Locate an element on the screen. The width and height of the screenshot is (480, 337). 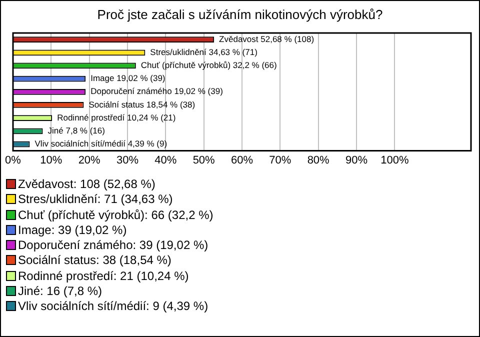
x-tick-label: 20% is located at coordinates (89, 160).